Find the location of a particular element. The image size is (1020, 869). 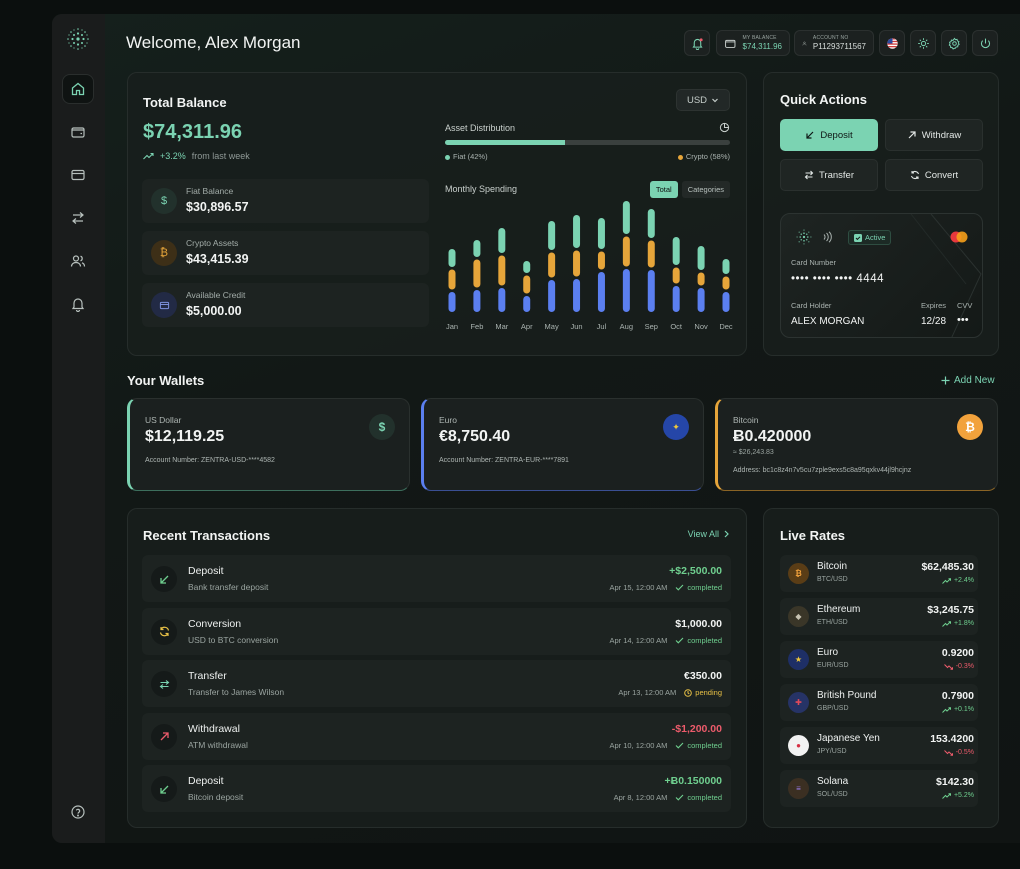

spending-bar-aug-s0 is located at coordinates (626, 290).